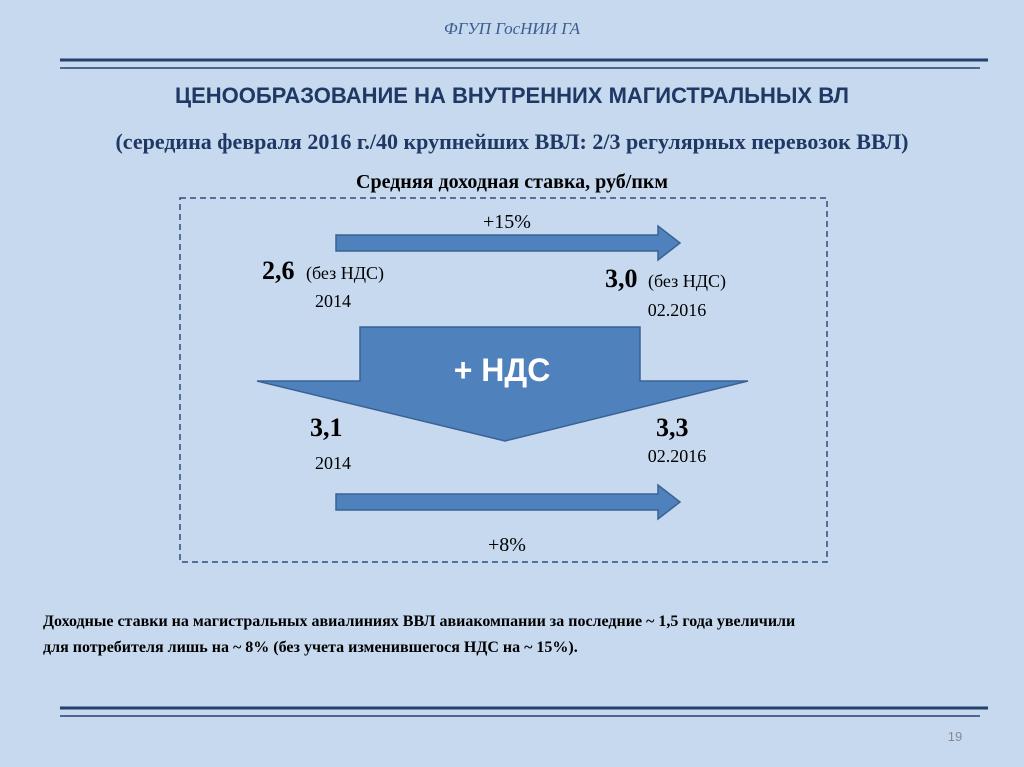 The width and height of the screenshot is (1024, 767). I want to click on value: 3,1, so click(326, 427).